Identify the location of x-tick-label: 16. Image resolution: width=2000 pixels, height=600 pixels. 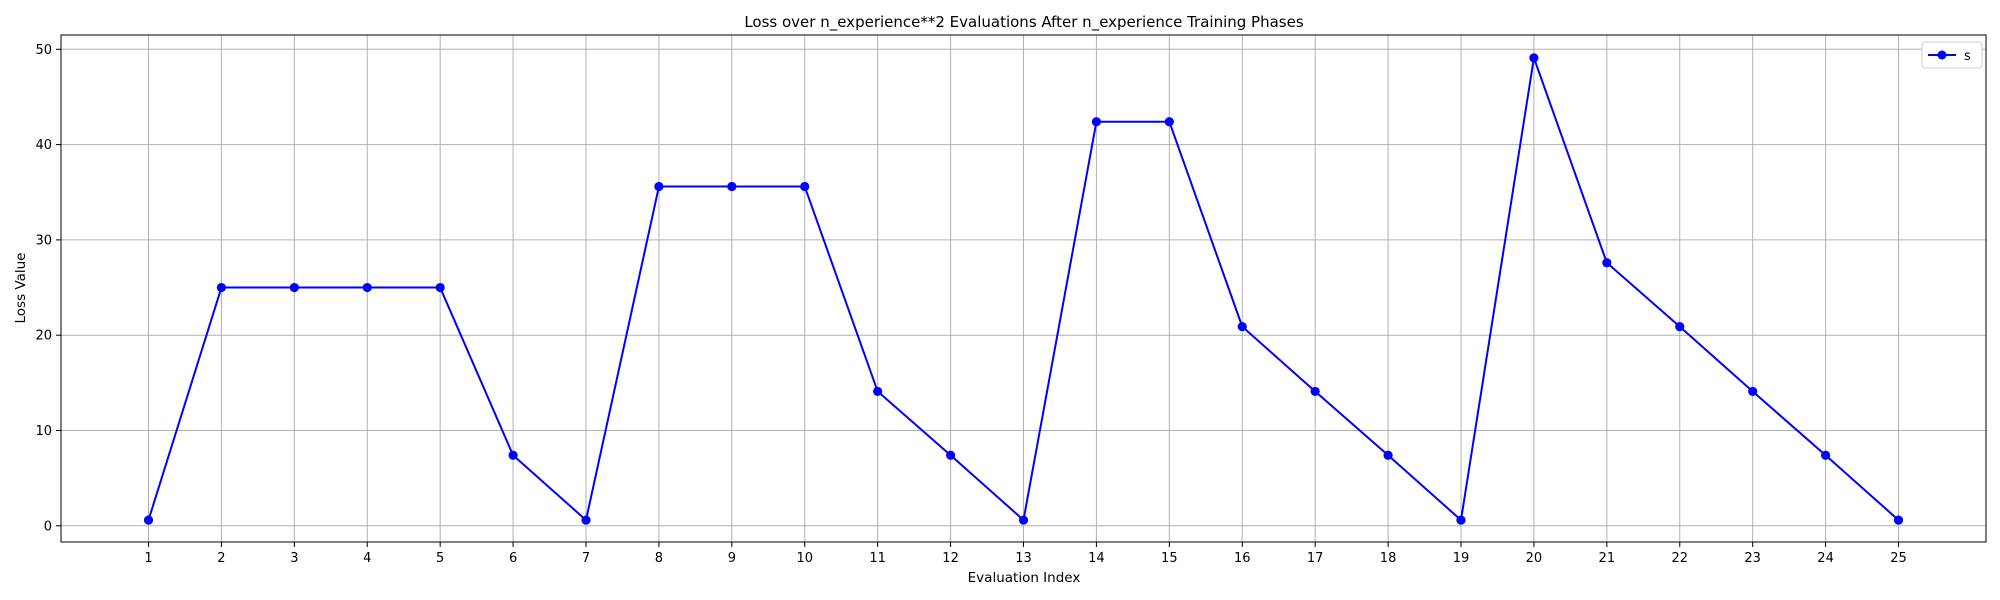
(1242, 558).